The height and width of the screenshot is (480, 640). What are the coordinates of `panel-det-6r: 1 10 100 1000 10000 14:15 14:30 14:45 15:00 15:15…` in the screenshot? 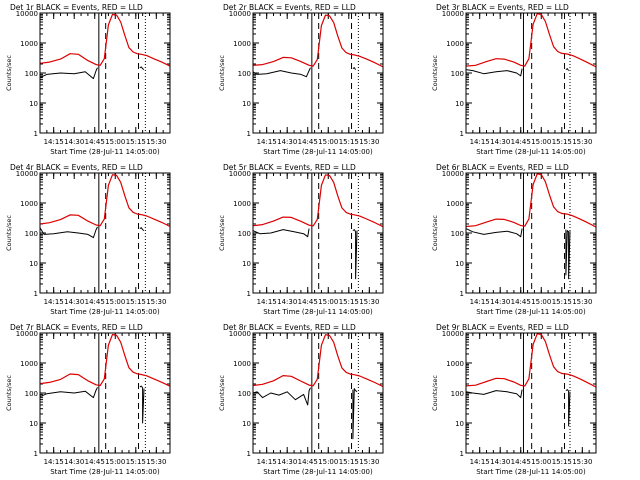 It's located at (514, 239).